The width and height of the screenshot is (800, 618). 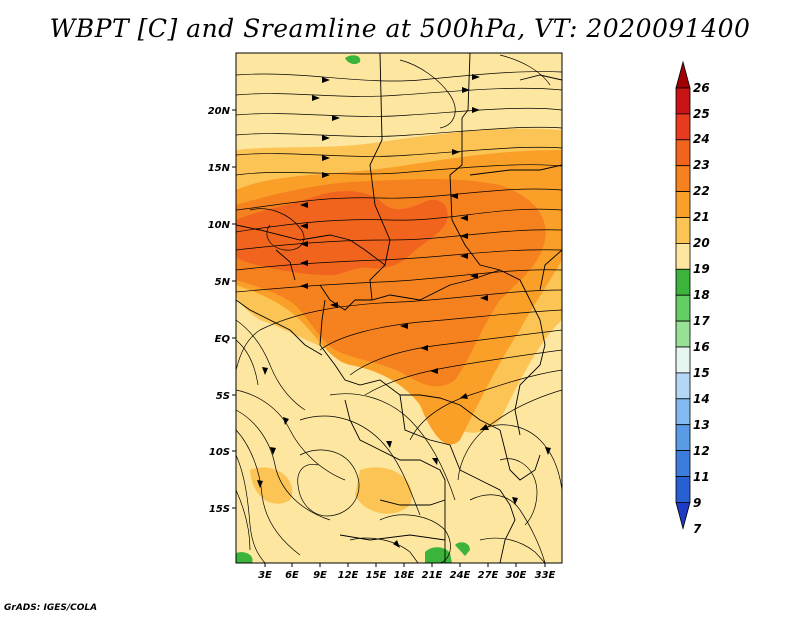 I want to click on colorbar-label: 16, so click(x=701, y=347).